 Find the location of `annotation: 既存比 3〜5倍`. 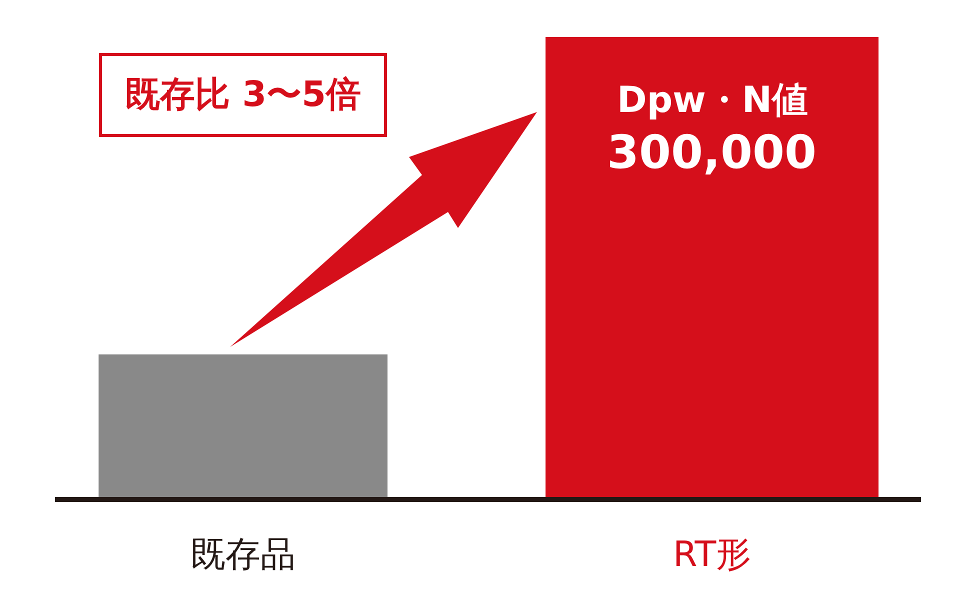

annotation: 既存比 3〜5倍 is located at coordinates (243, 95).